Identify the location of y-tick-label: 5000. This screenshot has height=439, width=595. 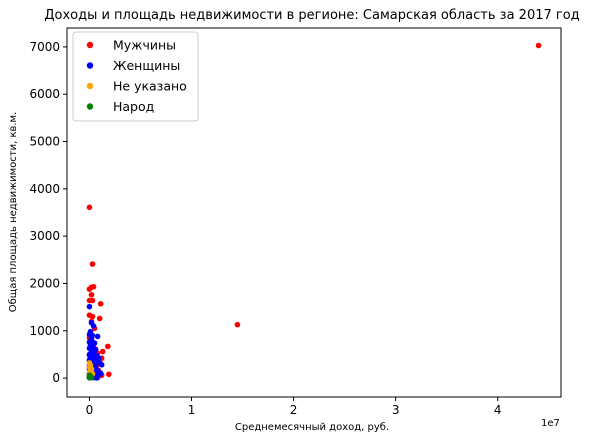
(44, 142).